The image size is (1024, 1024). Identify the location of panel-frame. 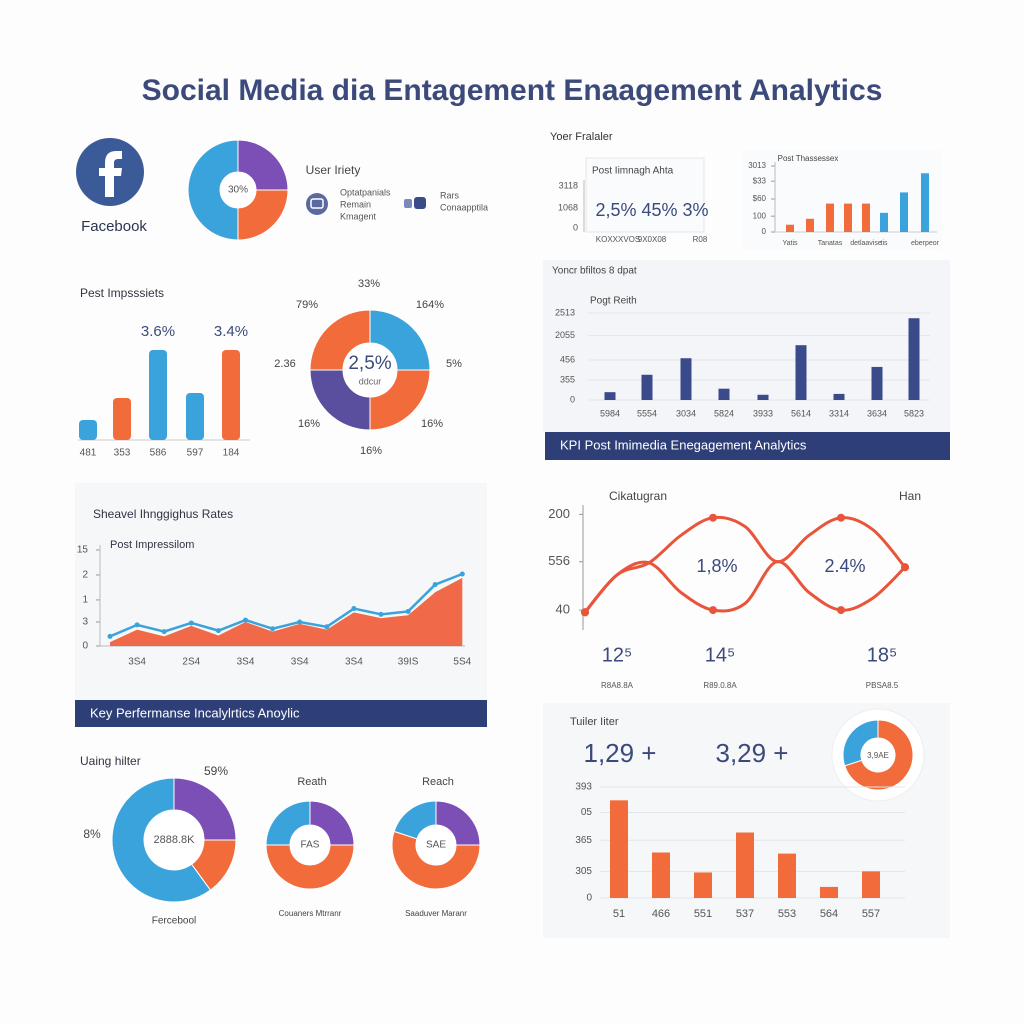
(645, 195).